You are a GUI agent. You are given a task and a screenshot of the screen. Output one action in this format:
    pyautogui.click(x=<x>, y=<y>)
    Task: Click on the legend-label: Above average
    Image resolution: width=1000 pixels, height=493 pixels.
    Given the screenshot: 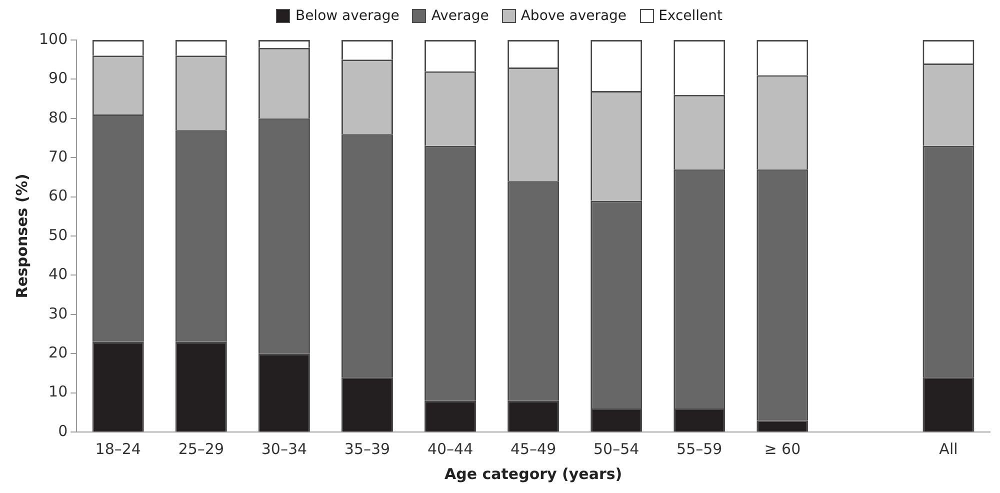 What is the action you would take?
    pyautogui.click(x=573, y=16)
    